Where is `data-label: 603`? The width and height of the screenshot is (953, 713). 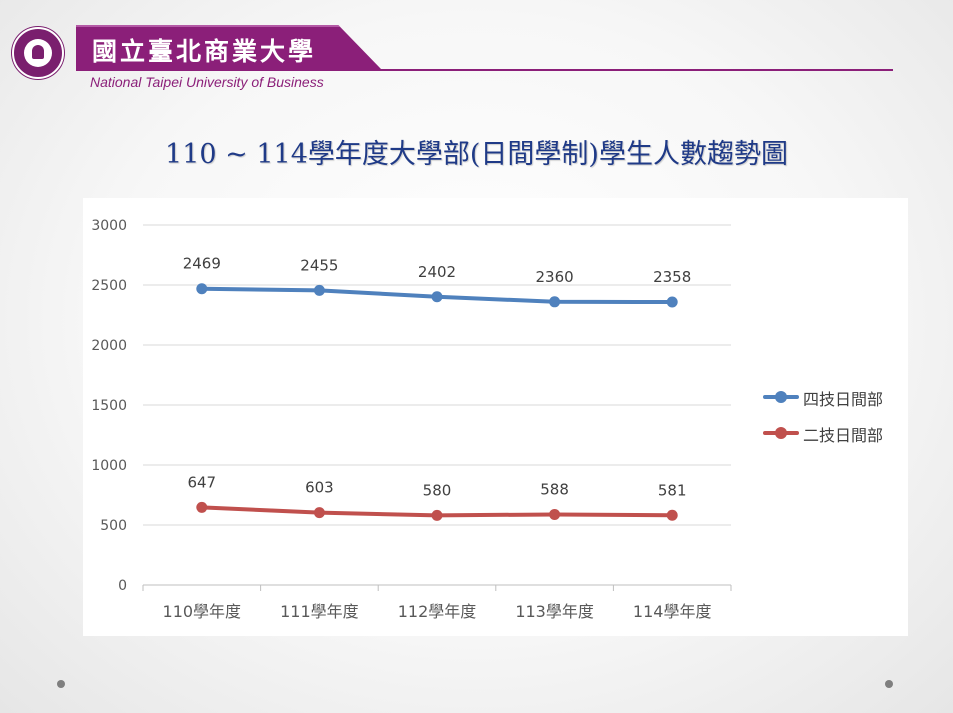
data-label: 603 is located at coordinates (319, 488).